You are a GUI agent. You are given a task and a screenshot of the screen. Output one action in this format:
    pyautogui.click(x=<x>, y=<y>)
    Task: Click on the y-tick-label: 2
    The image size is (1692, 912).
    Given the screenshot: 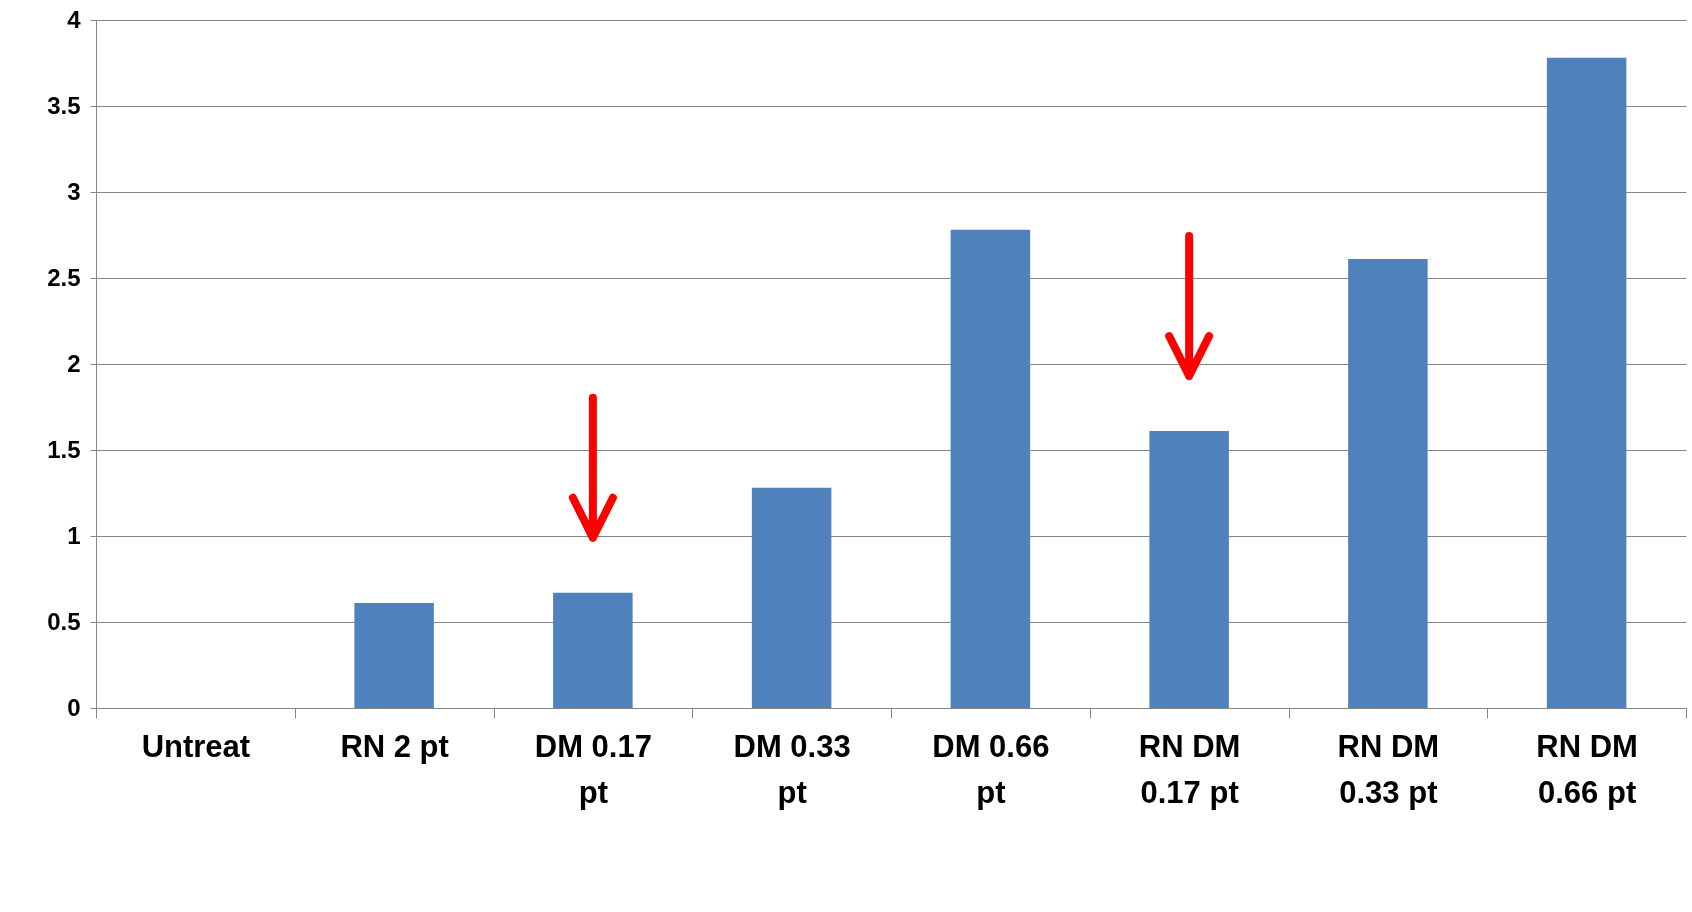 What is the action you would take?
    pyautogui.click(x=74, y=363)
    